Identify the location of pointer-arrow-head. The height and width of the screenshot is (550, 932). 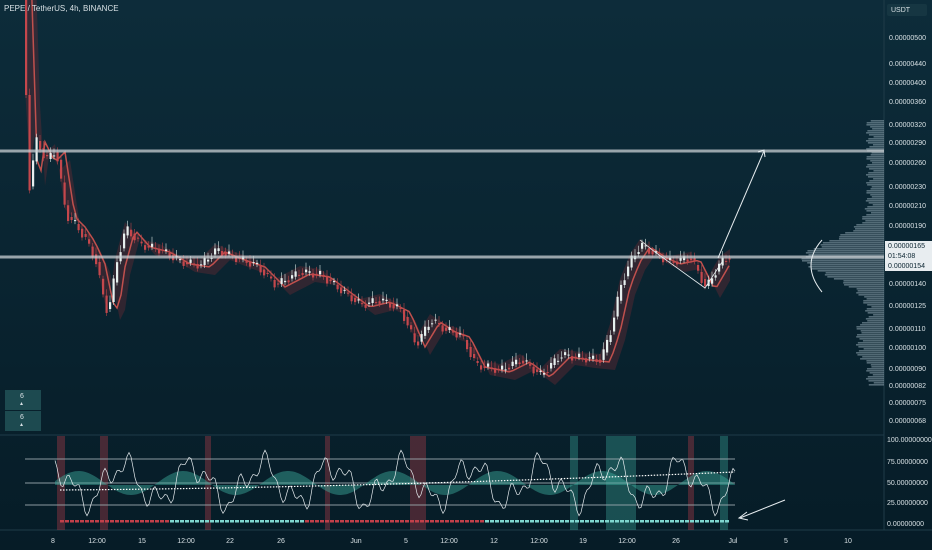
(743, 516).